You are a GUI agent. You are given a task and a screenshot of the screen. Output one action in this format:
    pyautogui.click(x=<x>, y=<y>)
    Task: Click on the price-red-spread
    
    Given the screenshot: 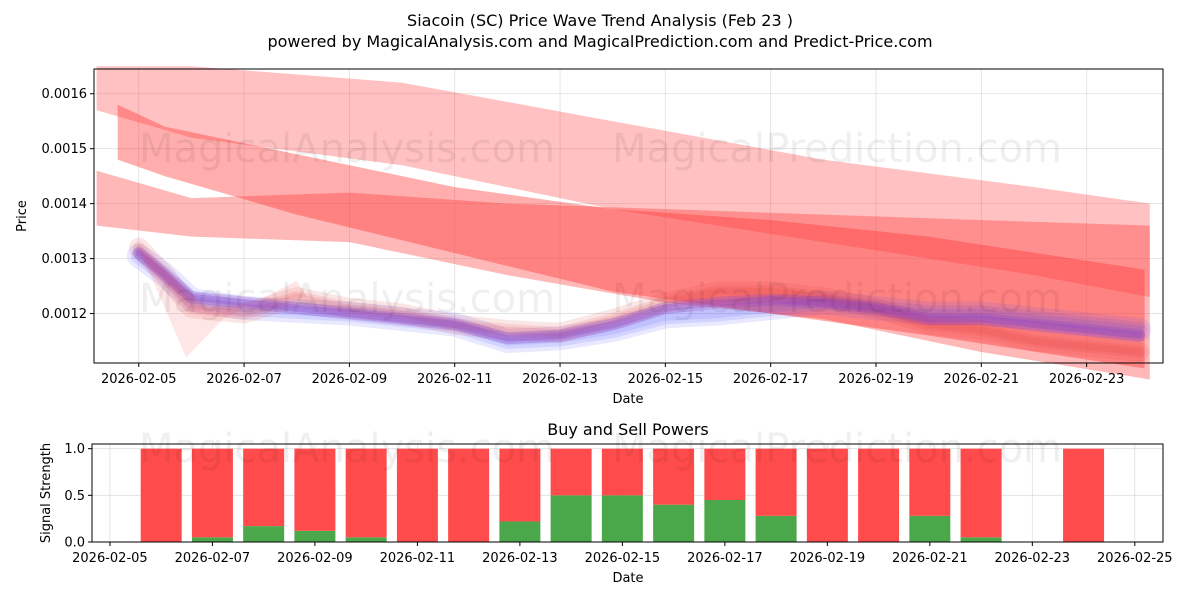 What is the action you would take?
    pyautogui.click(x=223, y=302)
    